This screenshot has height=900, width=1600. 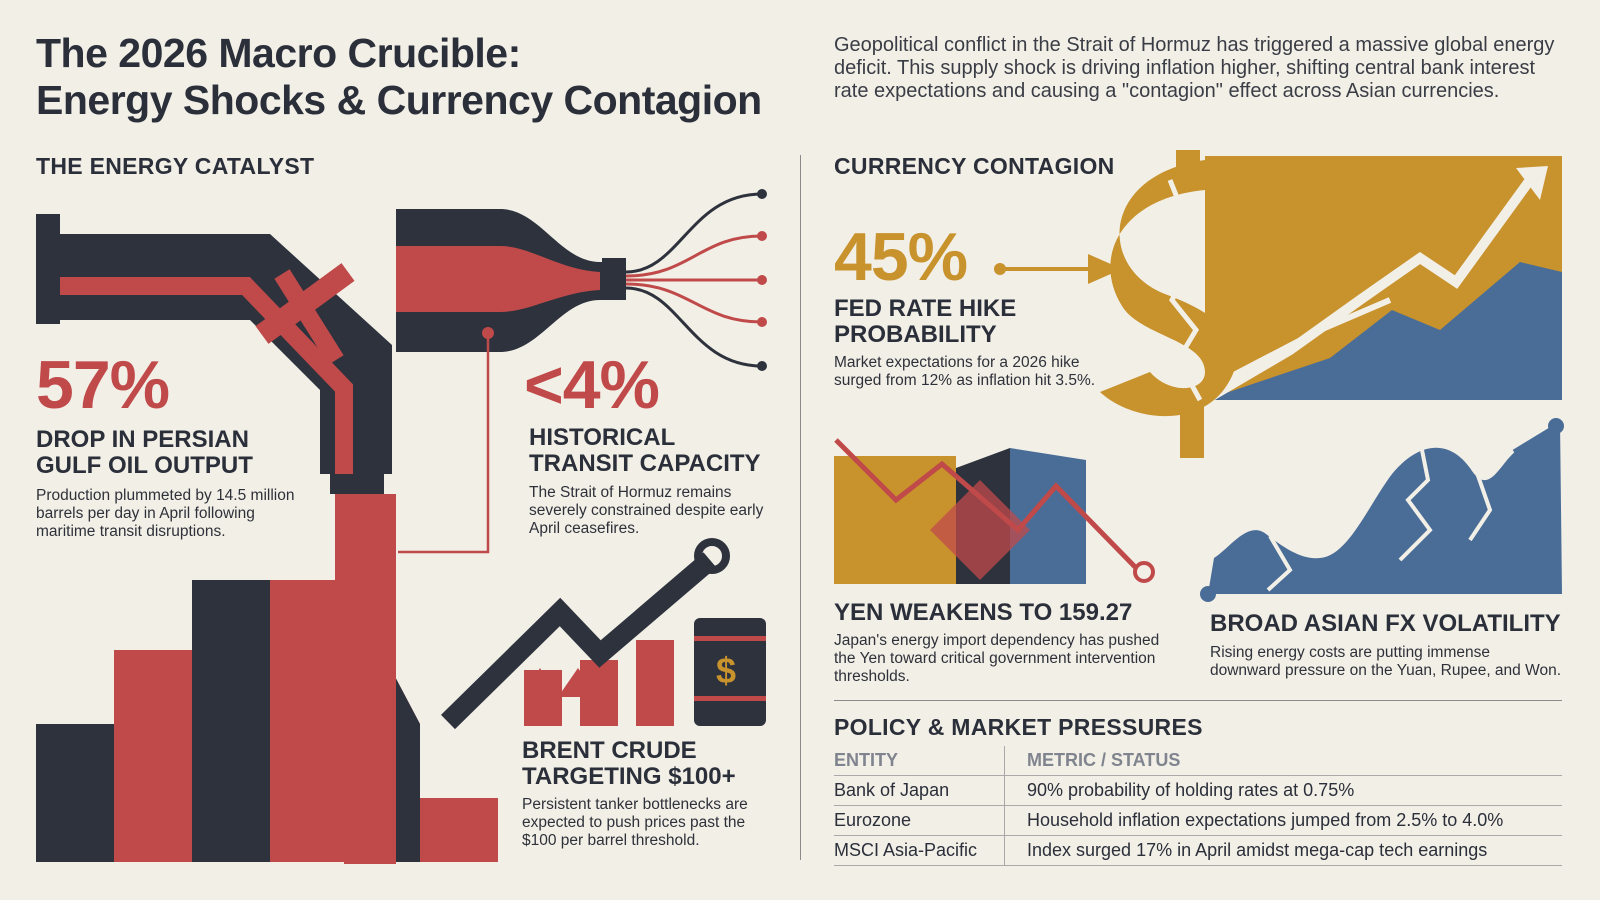 I want to click on strait-funnel-graphic, so click(x=581, y=371).